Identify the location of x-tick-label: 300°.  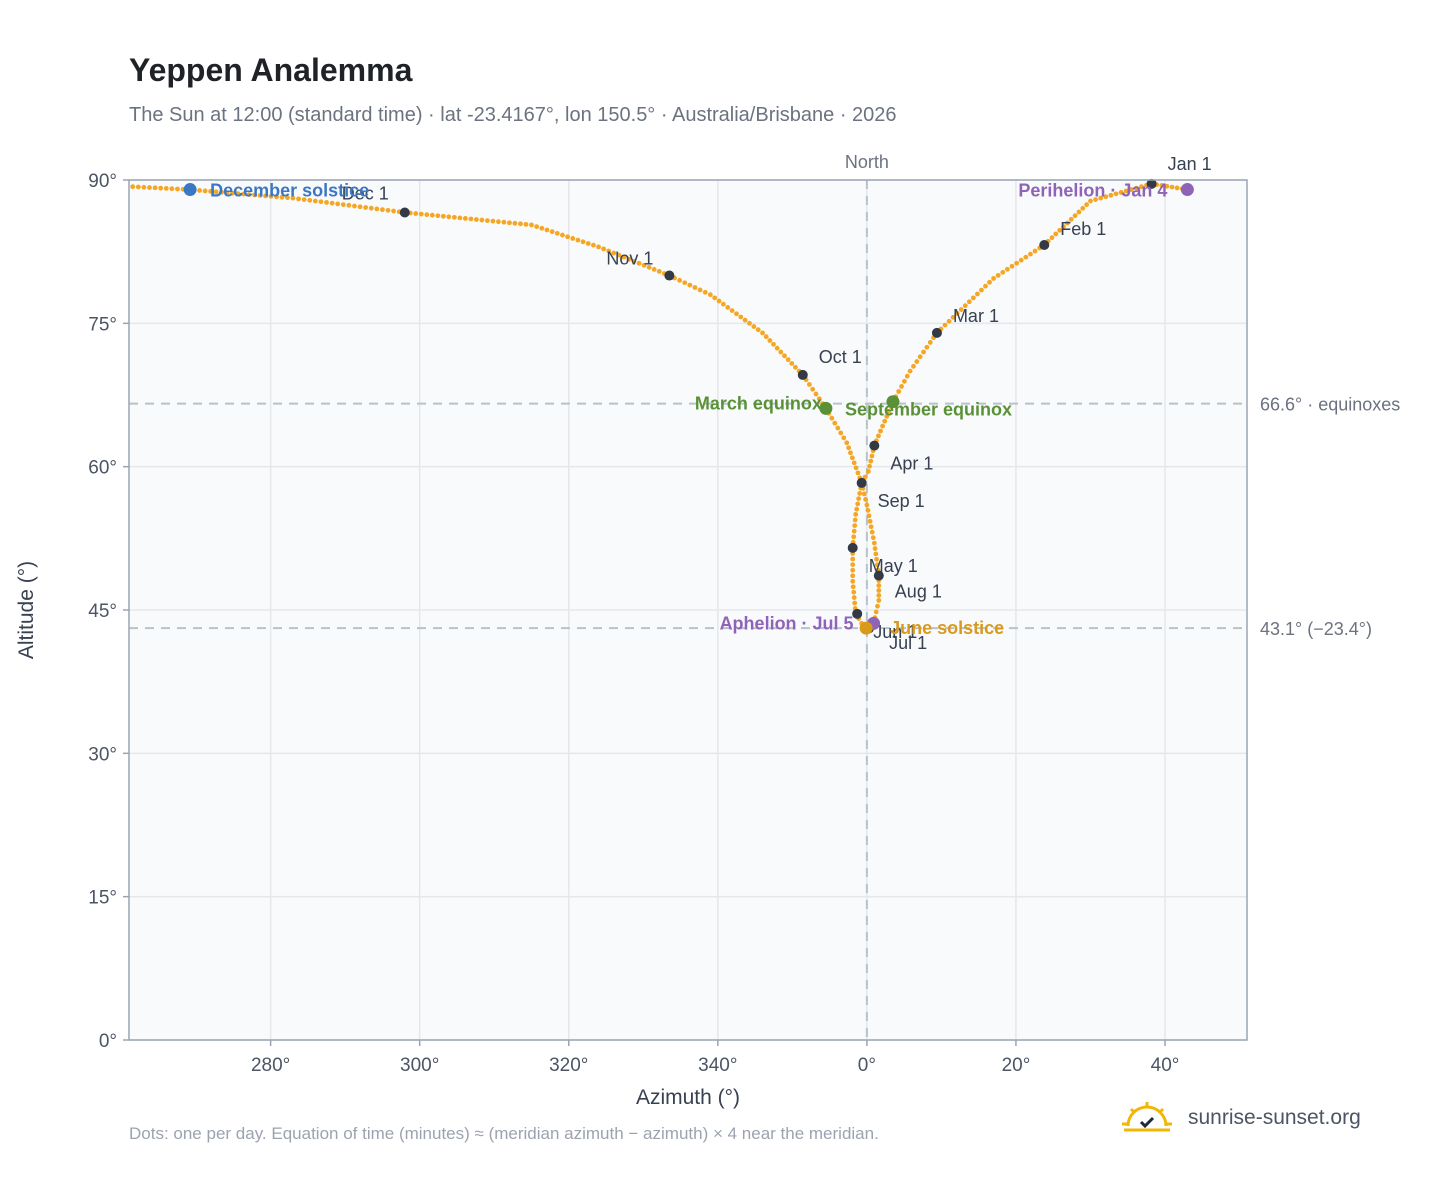
(419, 1065).